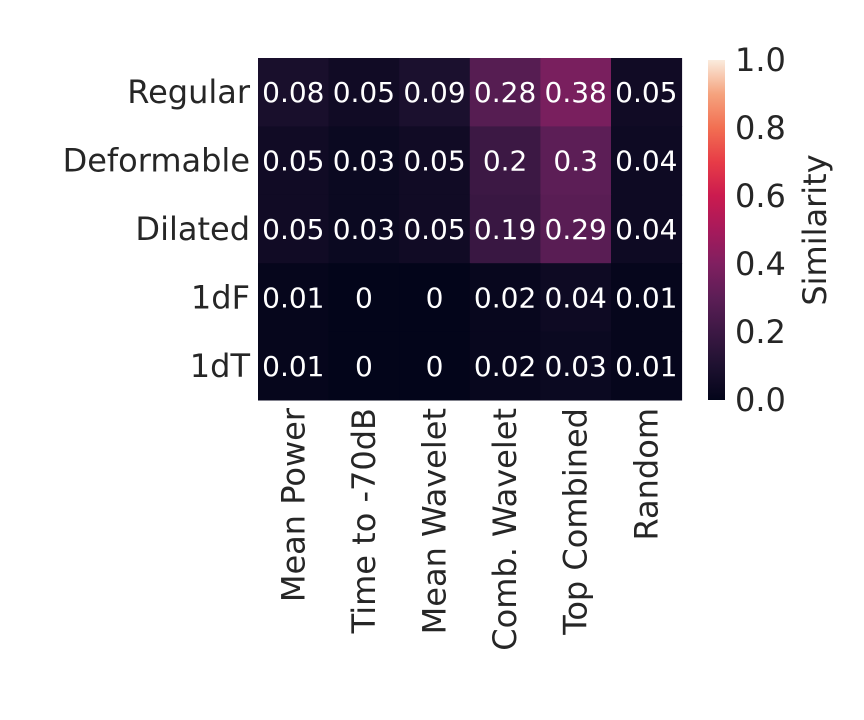 This screenshot has width=864, height=720. Describe the element at coordinates (435, 521) in the screenshot. I see `column-label: Mean Wavelet` at that location.